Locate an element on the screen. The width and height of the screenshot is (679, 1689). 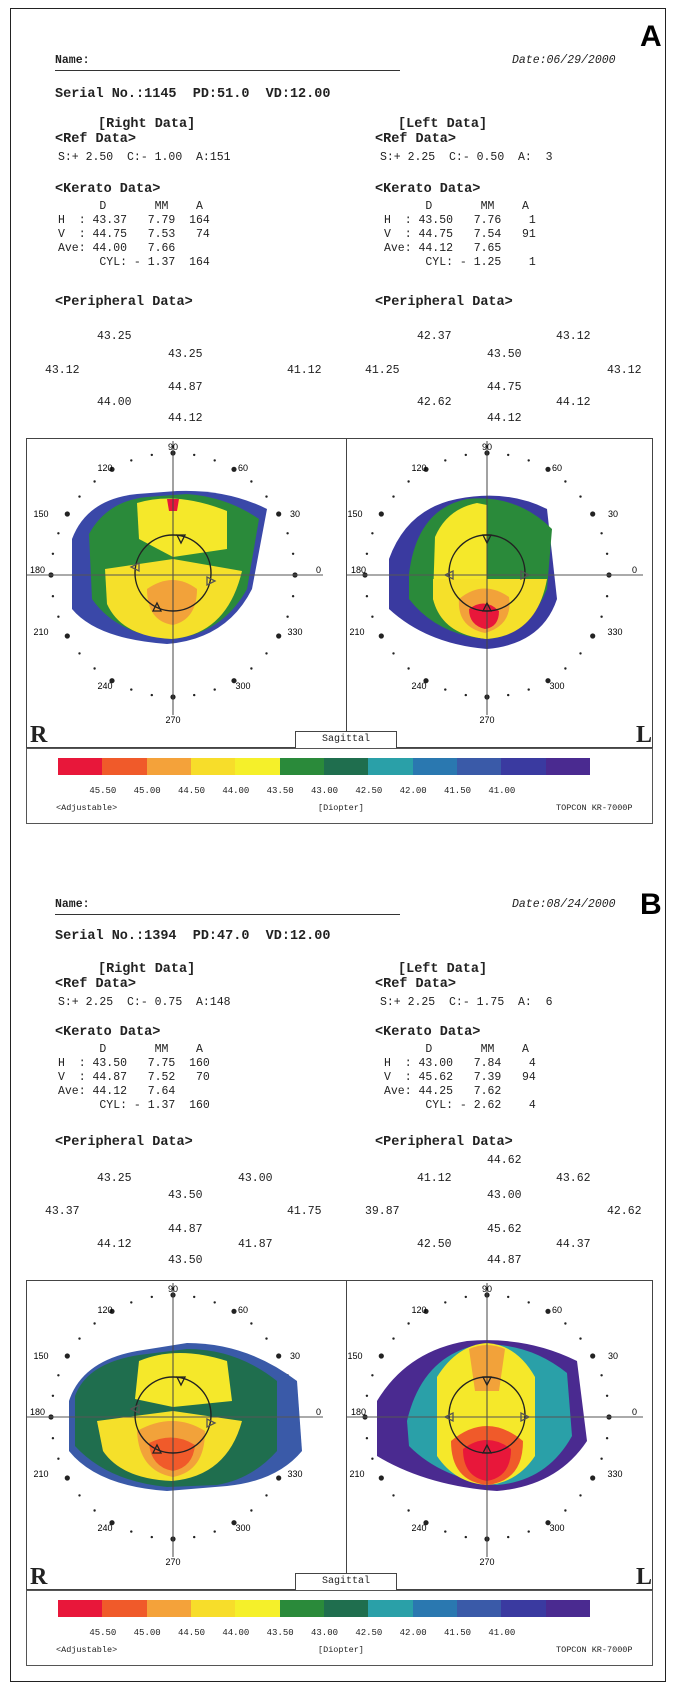
angle-label-210: 210 is located at coordinates (40, 632).